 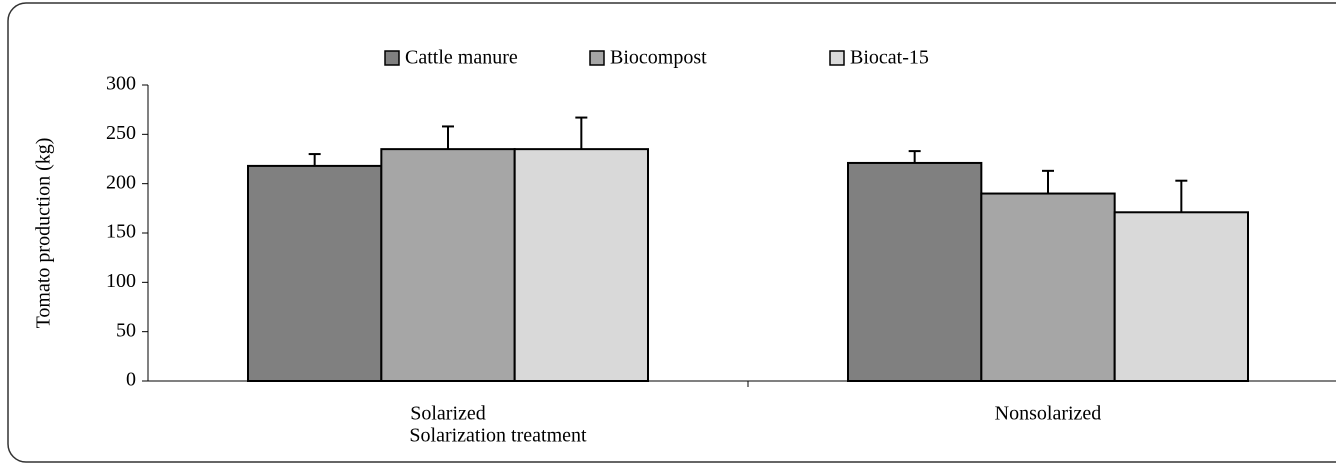 I want to click on y-tick-label: 50, so click(x=126, y=330).